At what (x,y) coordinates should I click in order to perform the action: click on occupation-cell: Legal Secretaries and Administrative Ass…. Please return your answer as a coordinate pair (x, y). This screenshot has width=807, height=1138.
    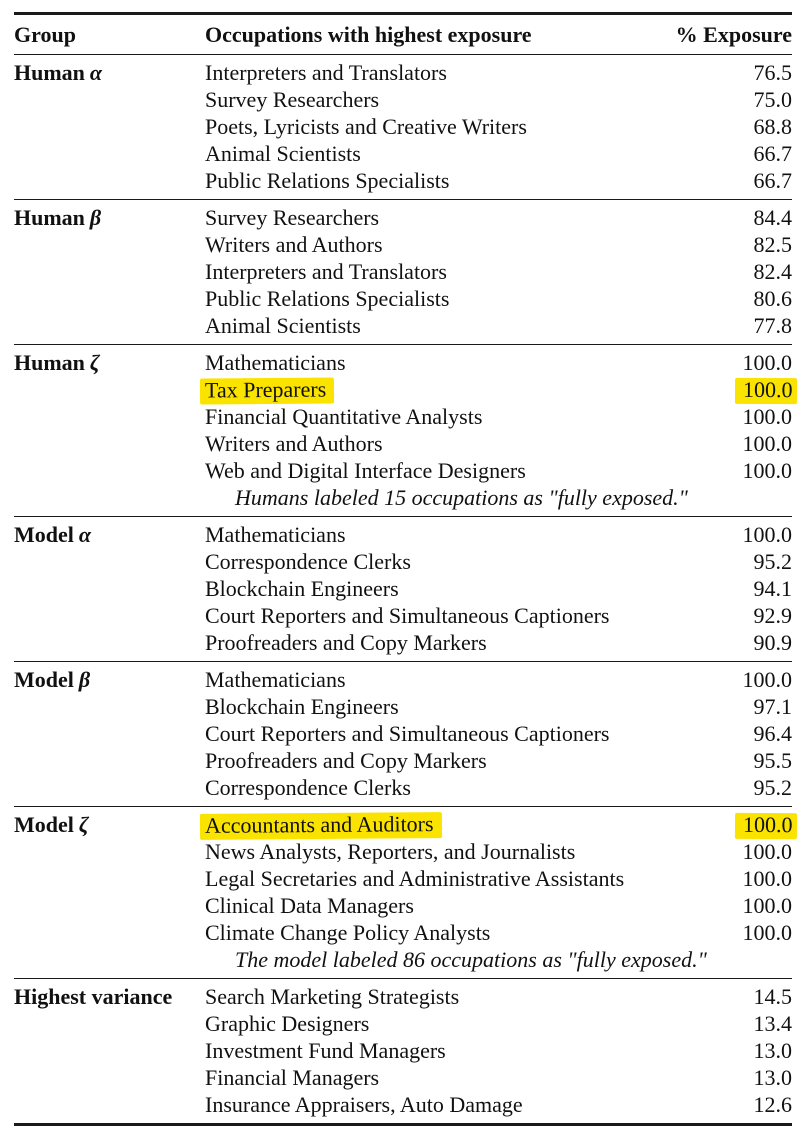
    Looking at the image, I should click on (415, 878).